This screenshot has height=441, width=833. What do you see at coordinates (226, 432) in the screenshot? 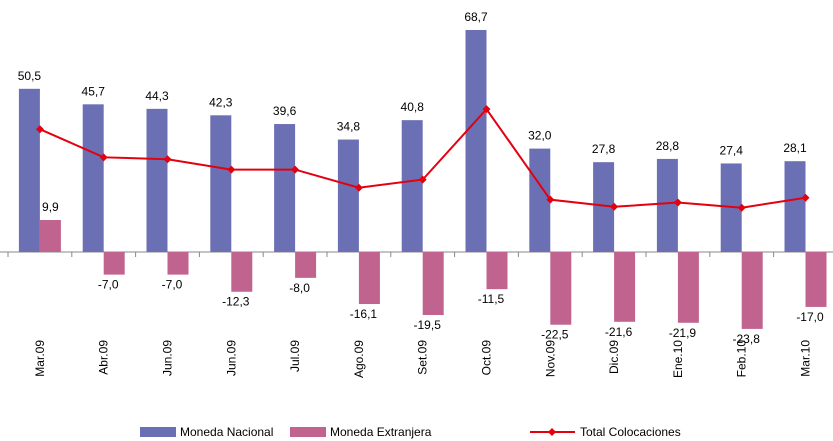
I see `legend-label: Moneda Nacional` at bounding box center [226, 432].